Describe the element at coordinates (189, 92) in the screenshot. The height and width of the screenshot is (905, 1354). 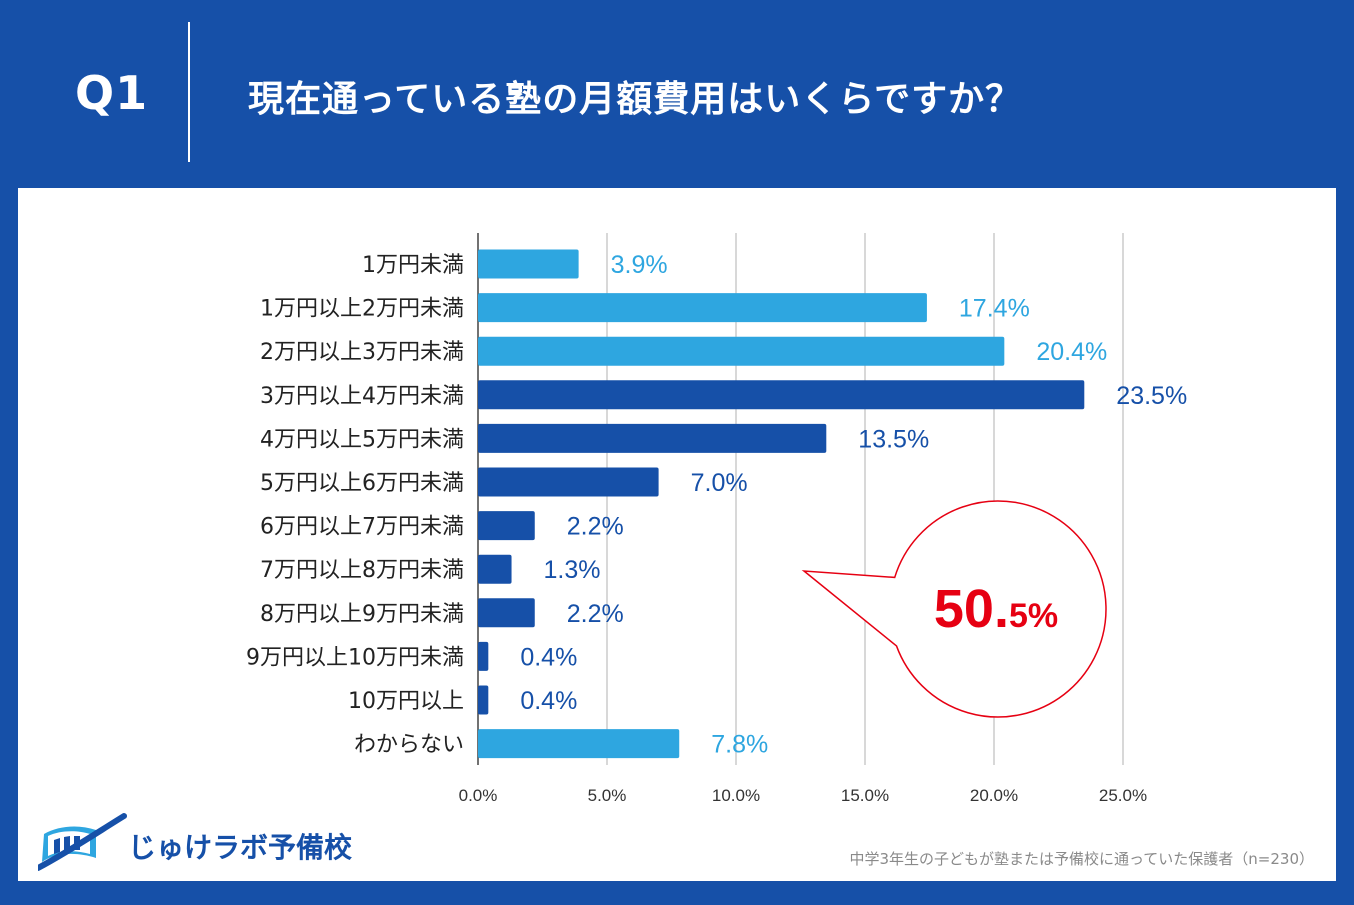
I see `header-divider` at that location.